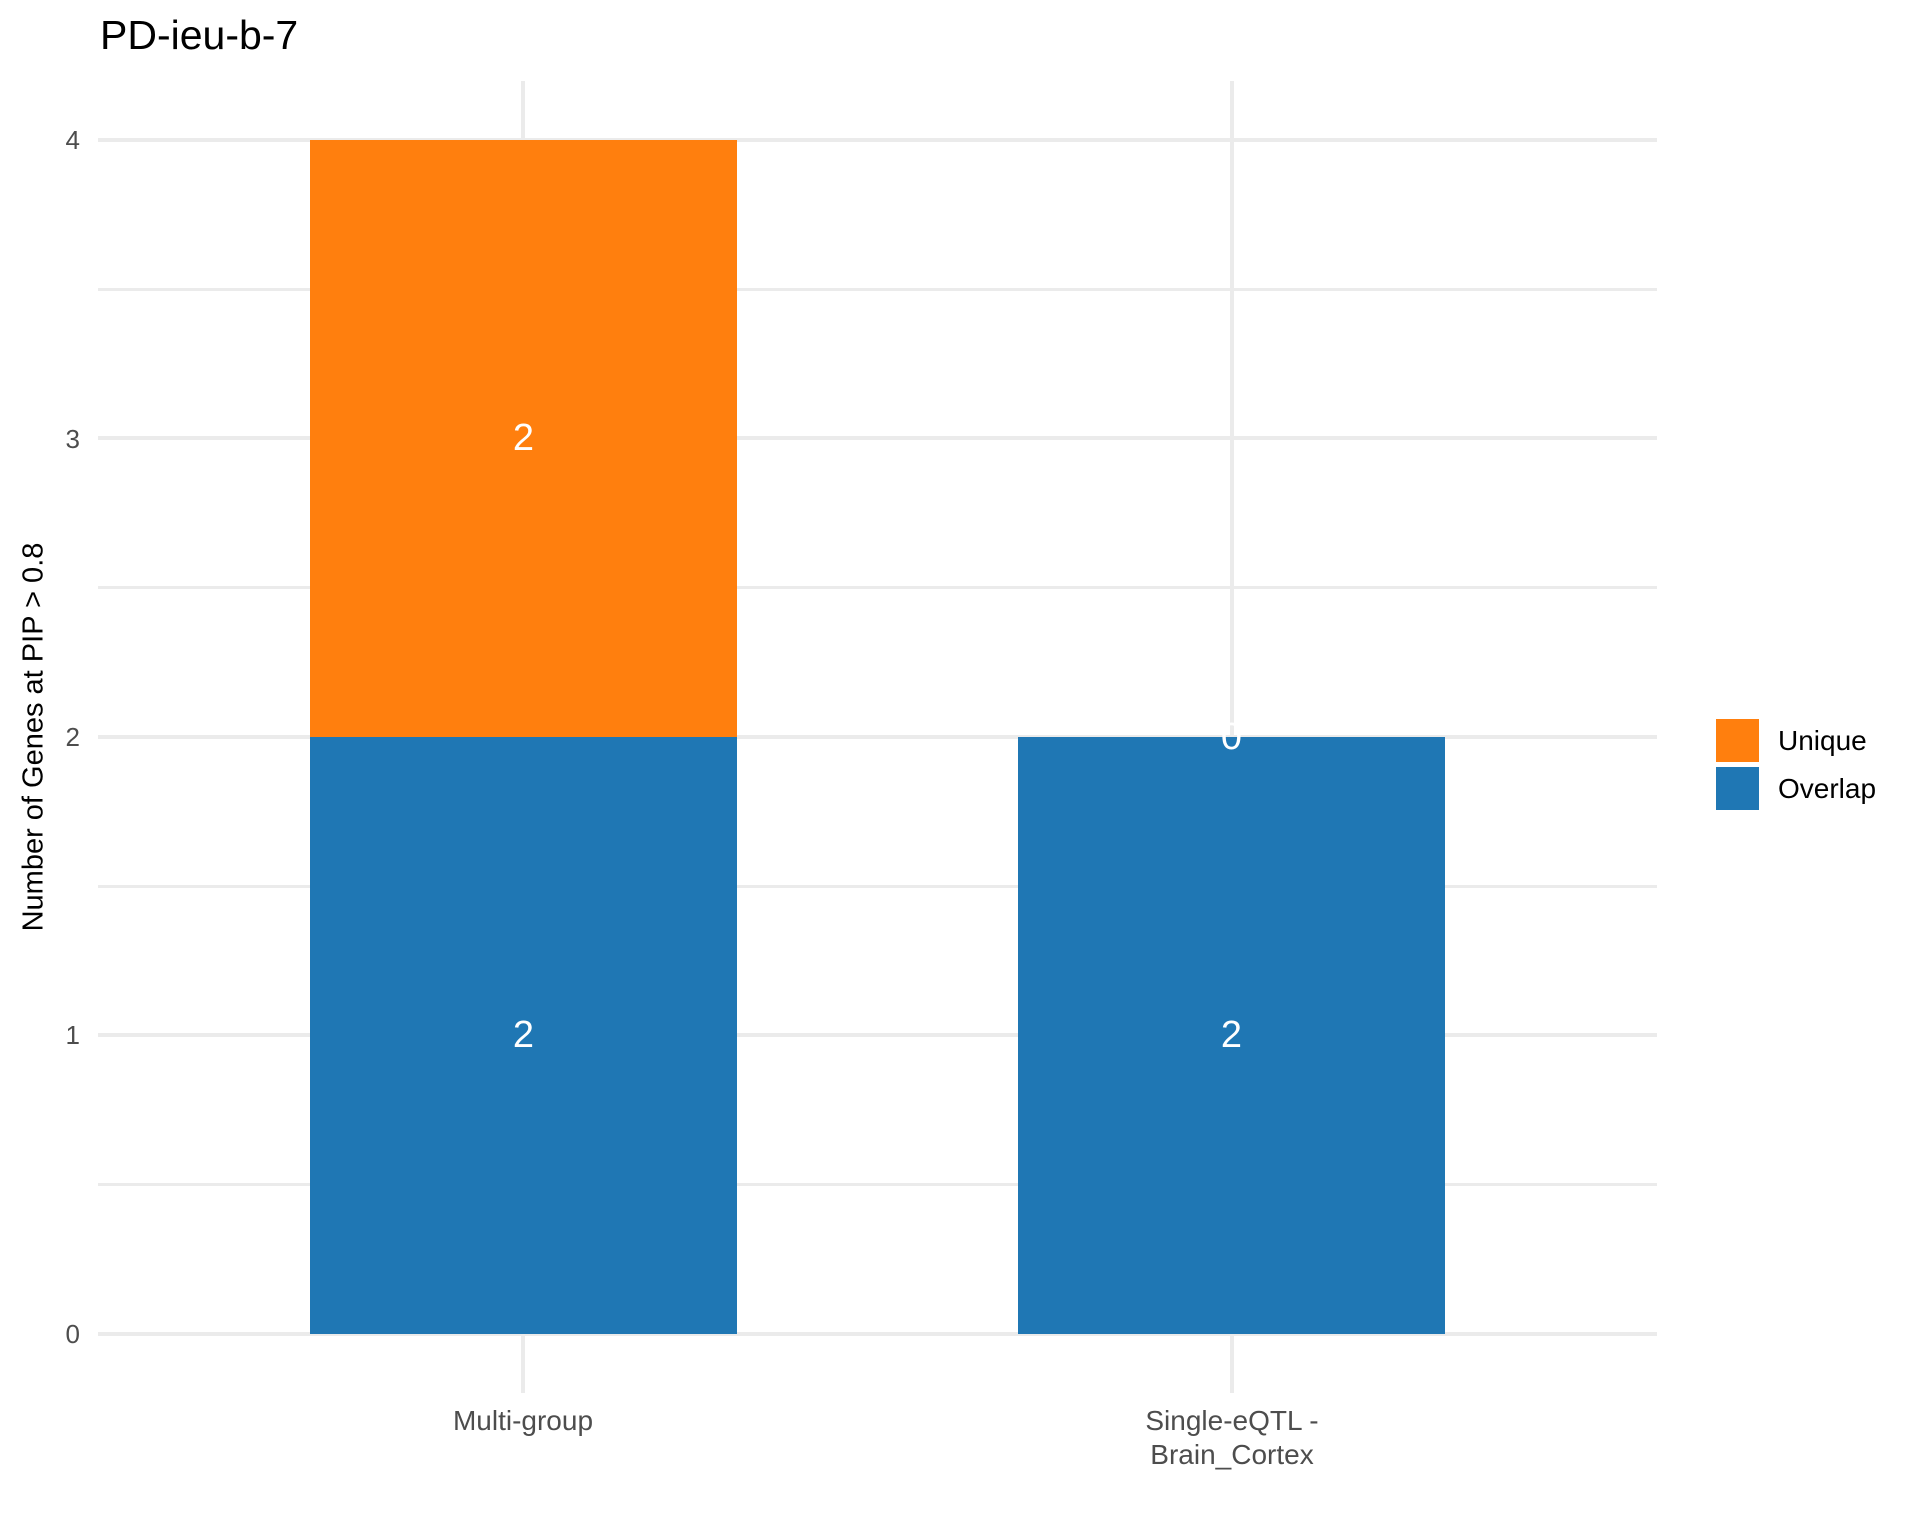 This screenshot has width=1920, height=1536. Describe the element at coordinates (1232, 1454) in the screenshot. I see `x-tick-label-line: Brain_Cortex` at that location.